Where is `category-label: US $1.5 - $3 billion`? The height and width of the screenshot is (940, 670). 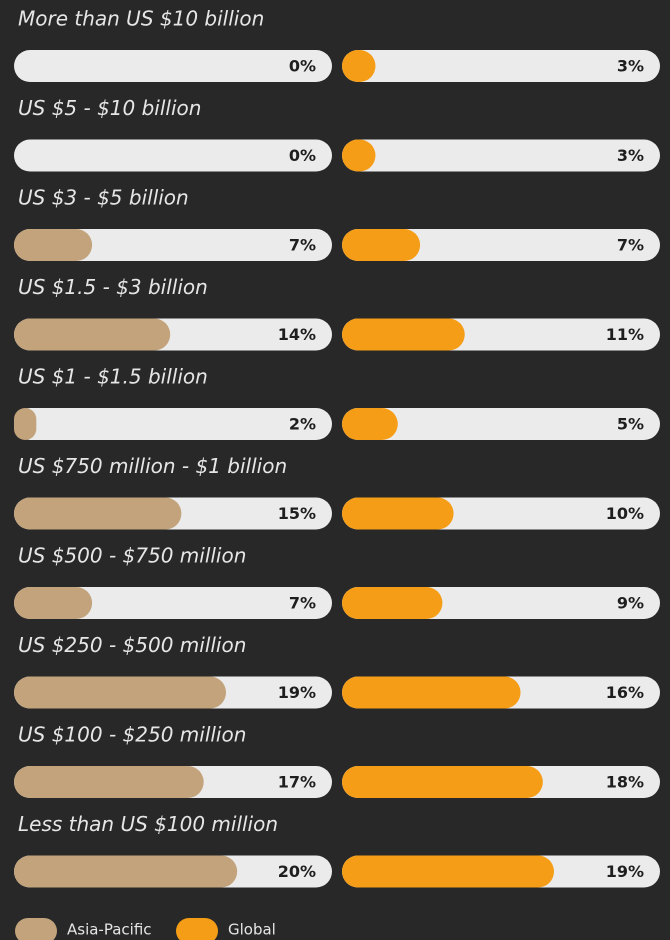
category-label: US $1.5 - $3 billion is located at coordinates (113, 287).